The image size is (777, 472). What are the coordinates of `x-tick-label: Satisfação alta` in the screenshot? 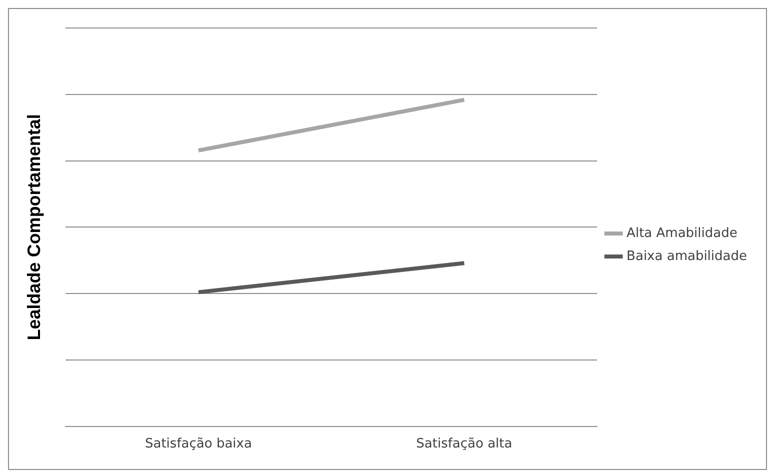 It's located at (464, 444).